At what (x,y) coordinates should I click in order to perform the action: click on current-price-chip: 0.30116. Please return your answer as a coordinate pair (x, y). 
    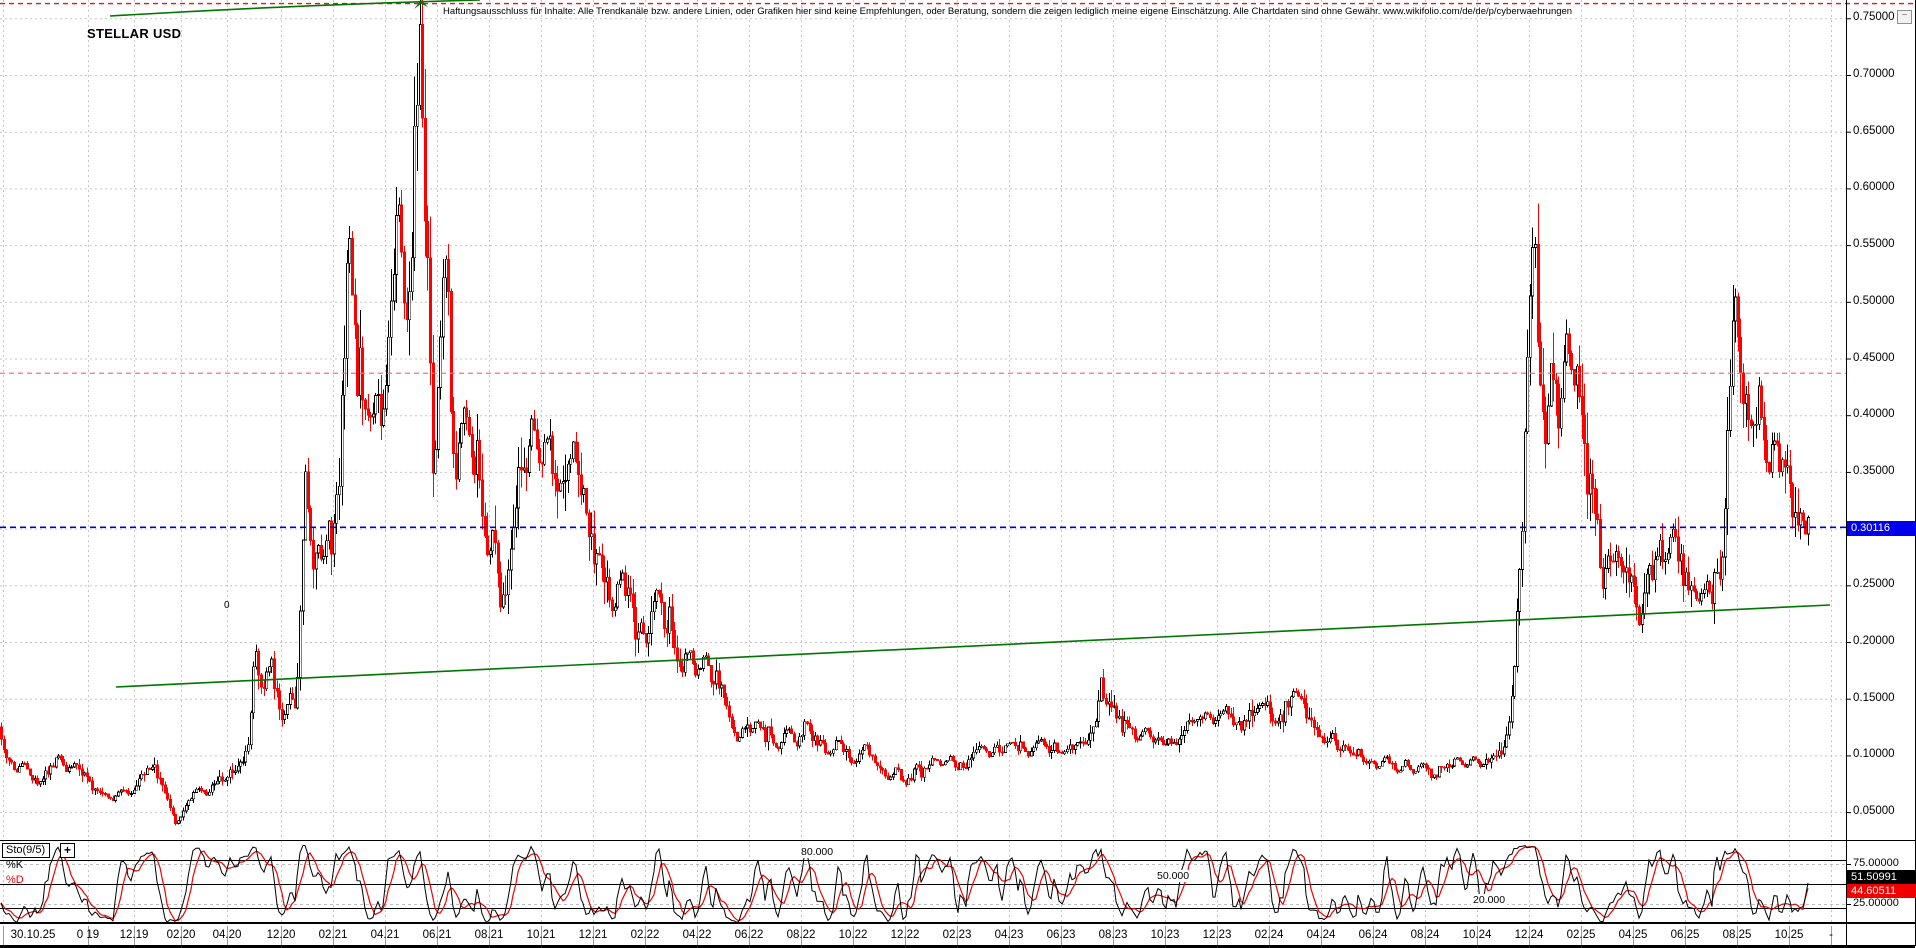
    Looking at the image, I should click on (1881, 528).